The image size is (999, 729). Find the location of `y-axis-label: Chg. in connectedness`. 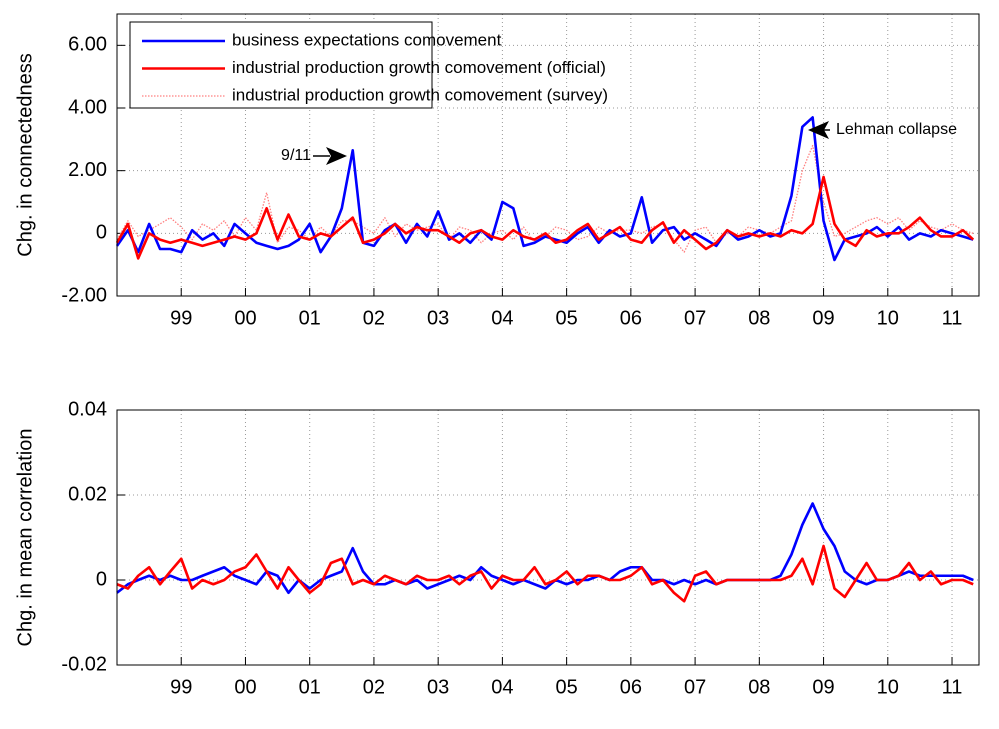

y-axis-label: Chg. in connectedness is located at coordinates (25, 154).